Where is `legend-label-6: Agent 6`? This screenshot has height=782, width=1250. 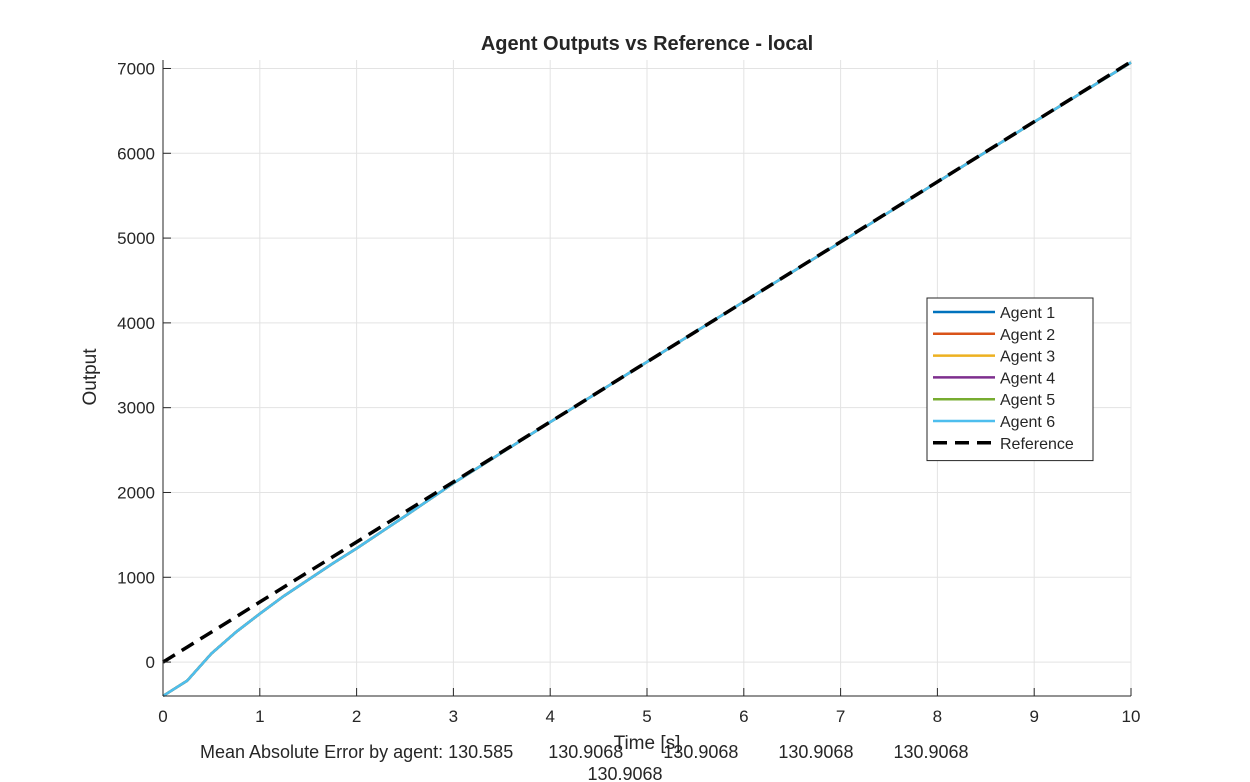 legend-label-6: Agent 6 is located at coordinates (1027, 422).